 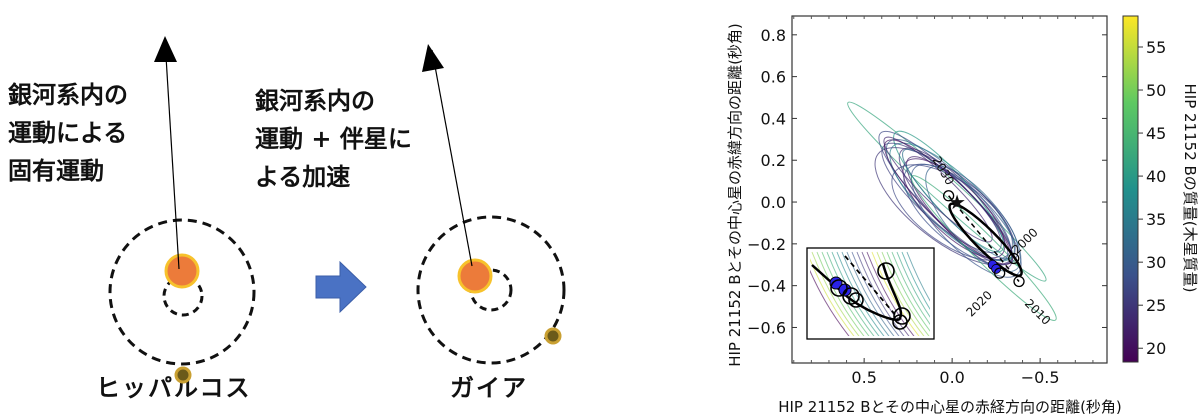 What do you see at coordinates (773, 202) in the screenshot?
I see `y-tick-label: 0.0` at bounding box center [773, 202].